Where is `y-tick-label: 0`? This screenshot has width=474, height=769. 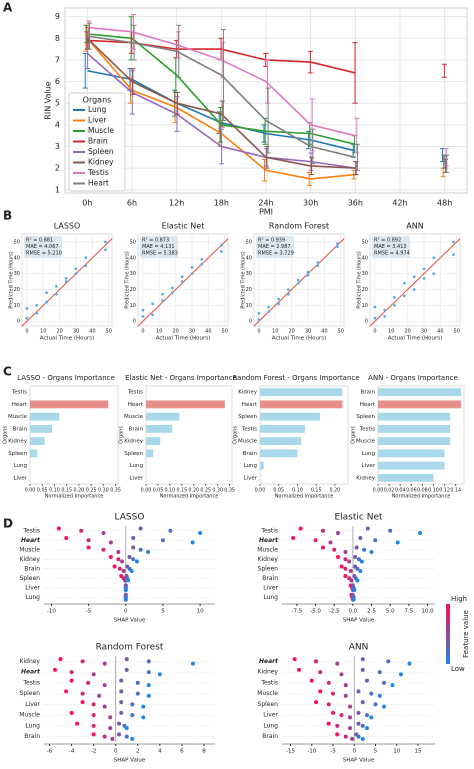
y-tick-label: 0 is located at coordinates (134, 322).